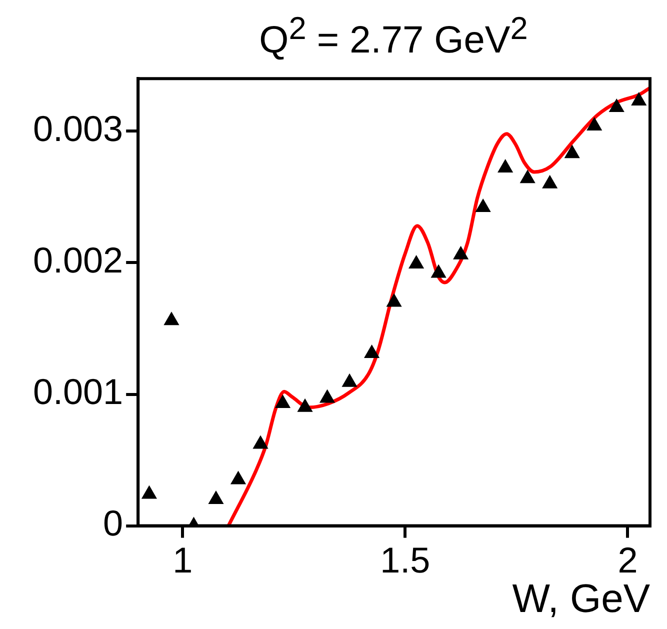 The image size is (667, 629). What do you see at coordinates (78, 391) in the screenshot?
I see `y-tick-label: 0.001` at bounding box center [78, 391].